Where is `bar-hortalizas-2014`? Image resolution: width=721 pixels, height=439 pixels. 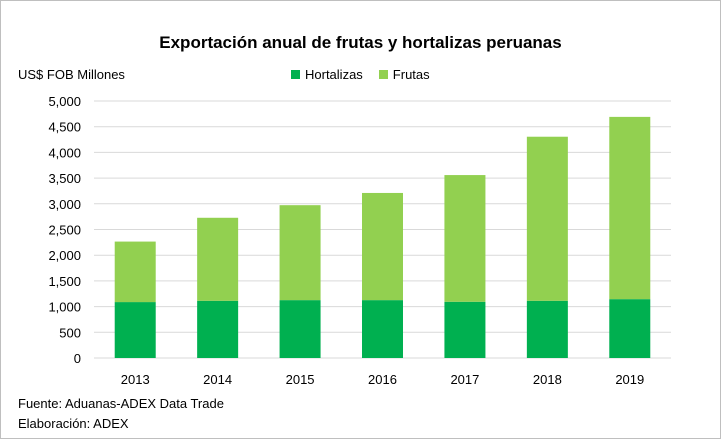 bar-hortalizas-2014 is located at coordinates (218, 329).